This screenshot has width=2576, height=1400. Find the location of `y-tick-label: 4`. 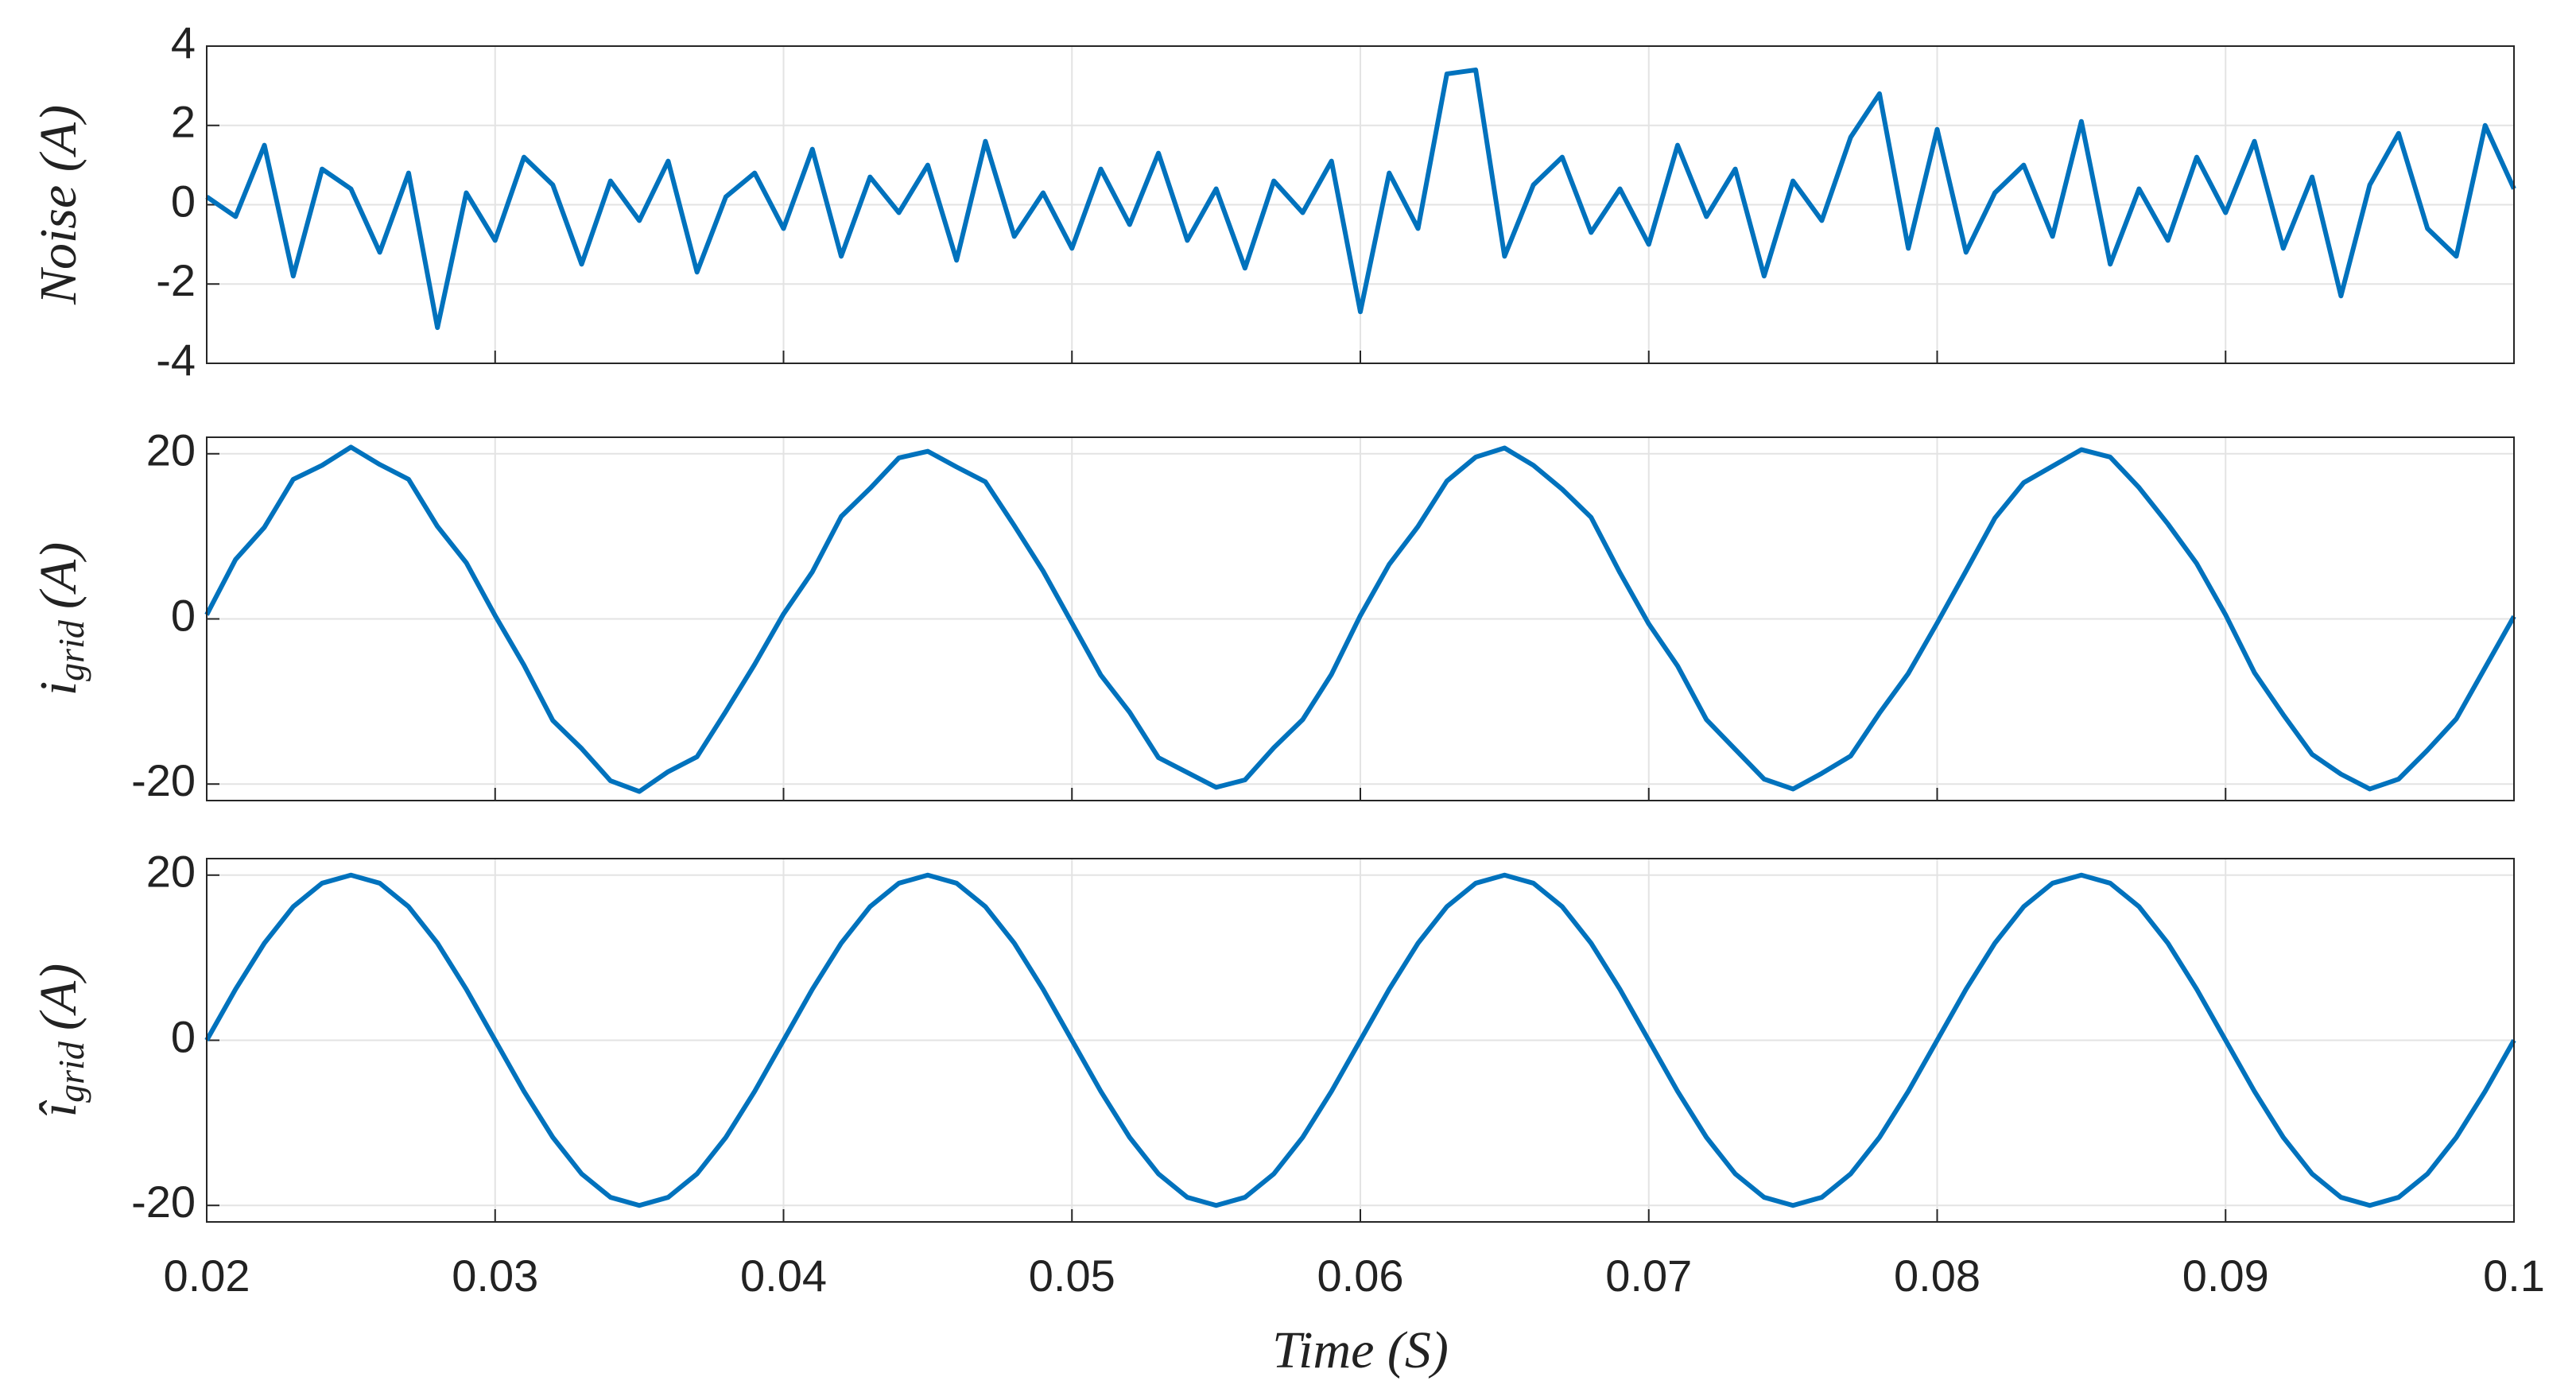

y-tick-label: 4 is located at coordinates (183, 42).